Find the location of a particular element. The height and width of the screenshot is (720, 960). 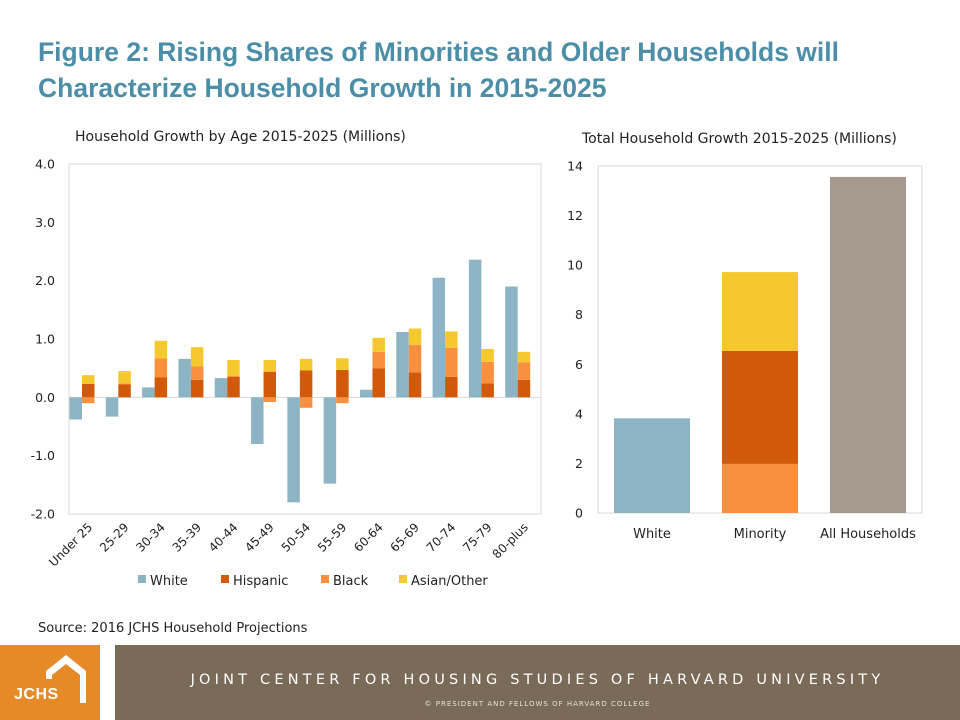

jchs-logo: JCHS is located at coordinates (50, 682).